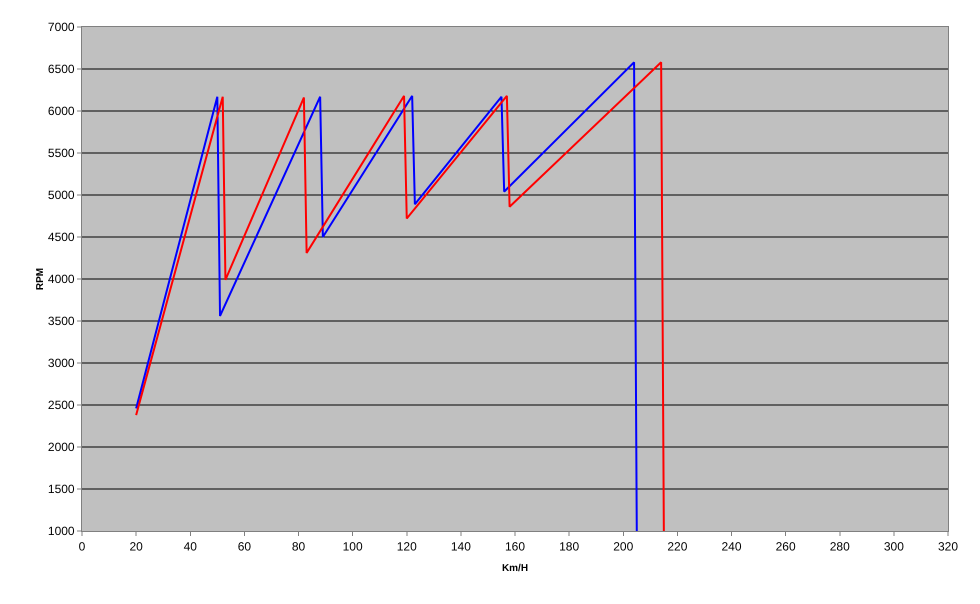 Image resolution: width=980 pixels, height=604 pixels. What do you see at coordinates (61, 153) in the screenshot?
I see `y-tick-label: 5500` at bounding box center [61, 153].